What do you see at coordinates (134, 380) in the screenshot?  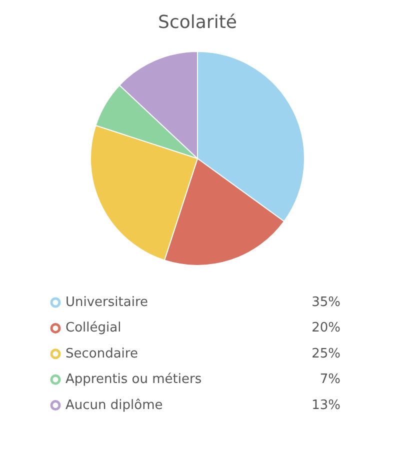 I see `legend-label: Apprentis ou métiers` at bounding box center [134, 380].